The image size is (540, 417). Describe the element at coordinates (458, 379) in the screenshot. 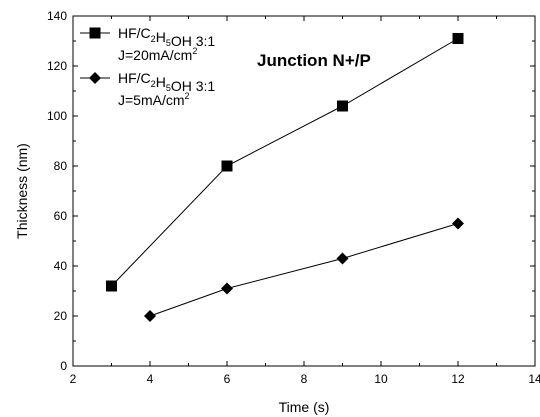

I see `x-tick-label: 12` at that location.